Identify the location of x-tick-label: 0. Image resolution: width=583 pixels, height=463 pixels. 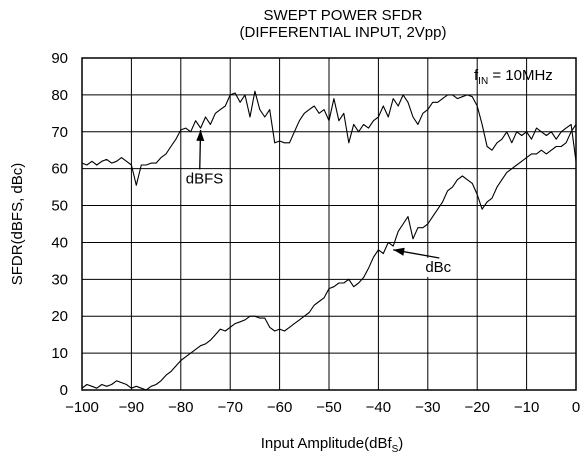
(576, 407).